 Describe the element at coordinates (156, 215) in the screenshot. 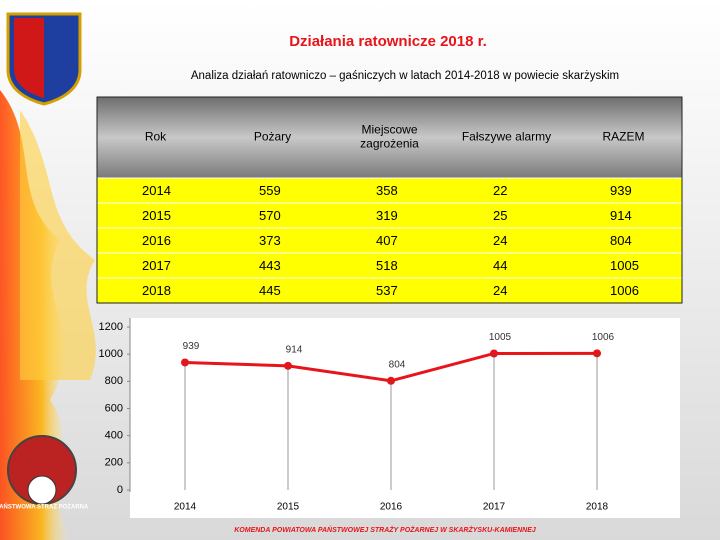

I see `table-cell: 2015` at that location.